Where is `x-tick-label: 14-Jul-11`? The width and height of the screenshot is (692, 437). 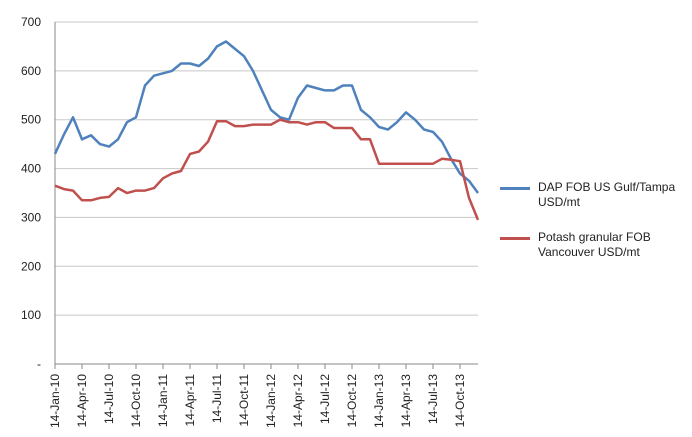 x-tick-label: 14-Jul-11 is located at coordinates (217, 398).